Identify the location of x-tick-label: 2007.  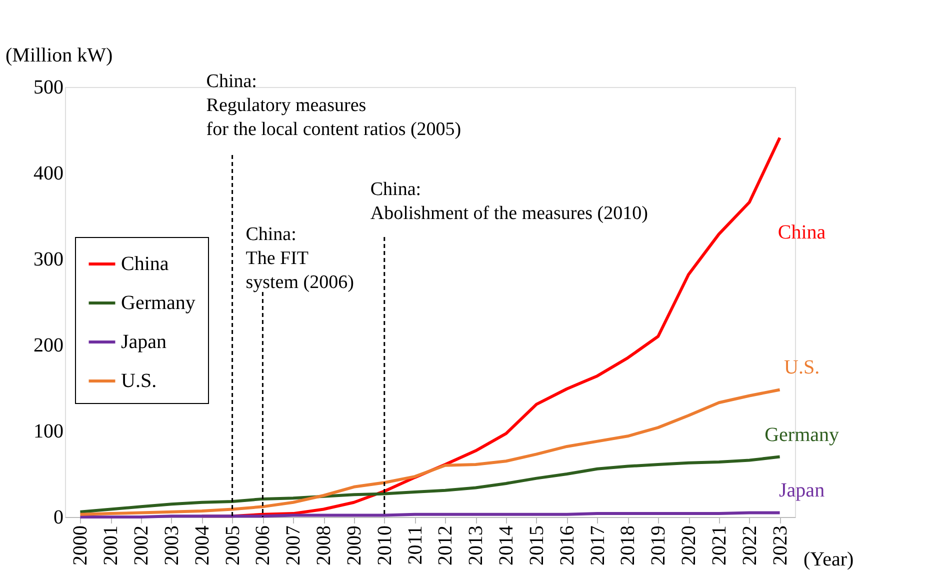
(293, 546).